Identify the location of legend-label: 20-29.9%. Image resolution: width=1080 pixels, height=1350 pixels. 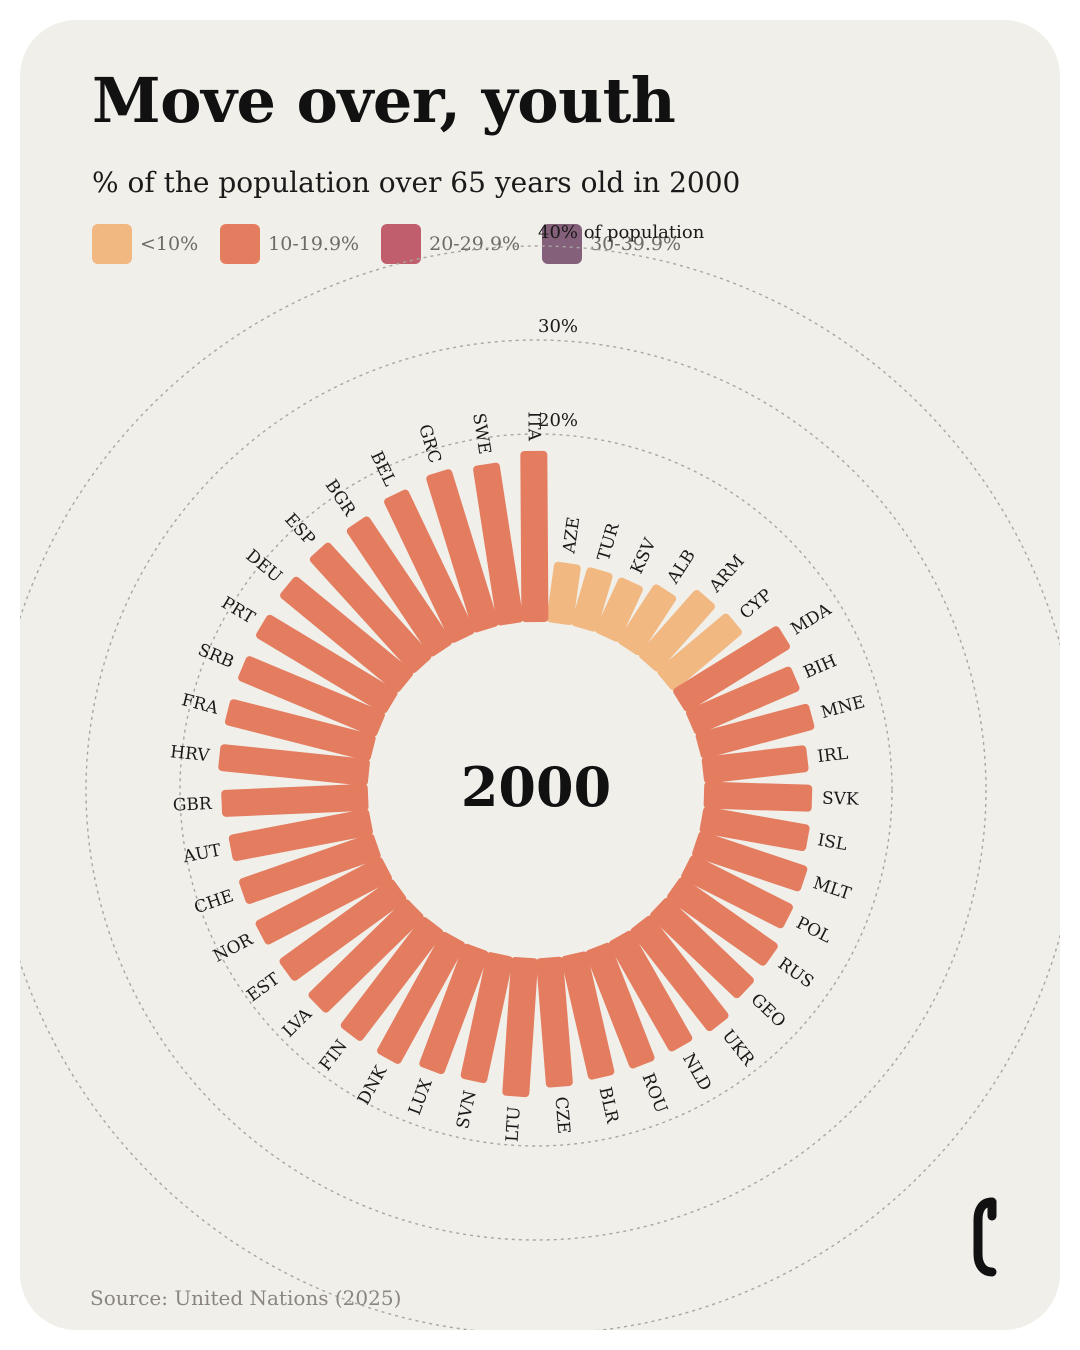
(475, 244).